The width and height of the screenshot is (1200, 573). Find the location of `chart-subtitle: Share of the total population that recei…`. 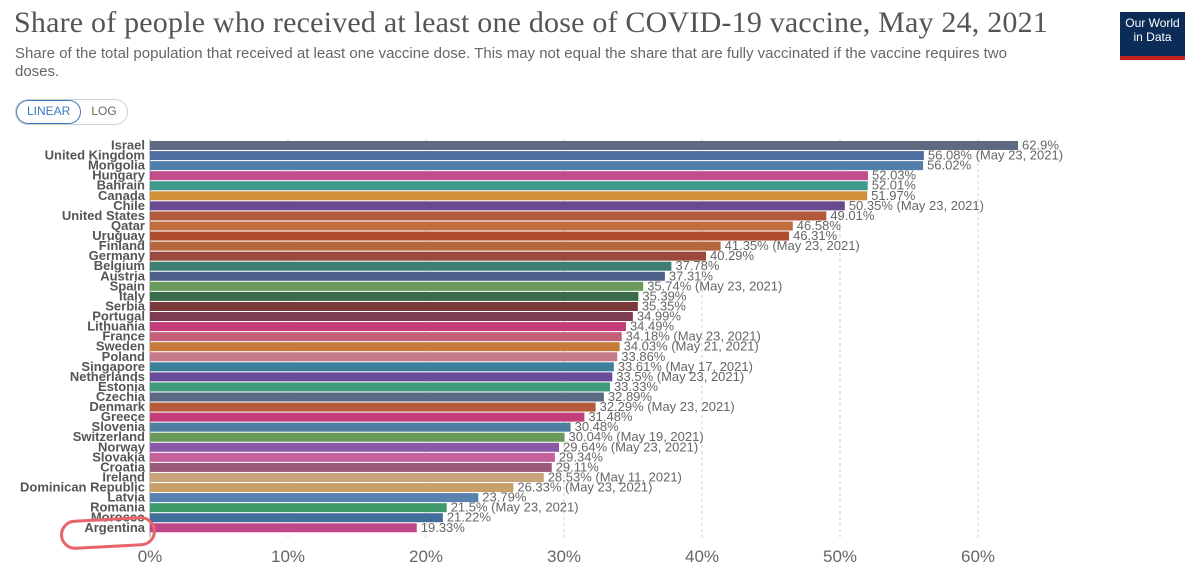

chart-subtitle: Share of the total population that recei… is located at coordinates (511, 62).